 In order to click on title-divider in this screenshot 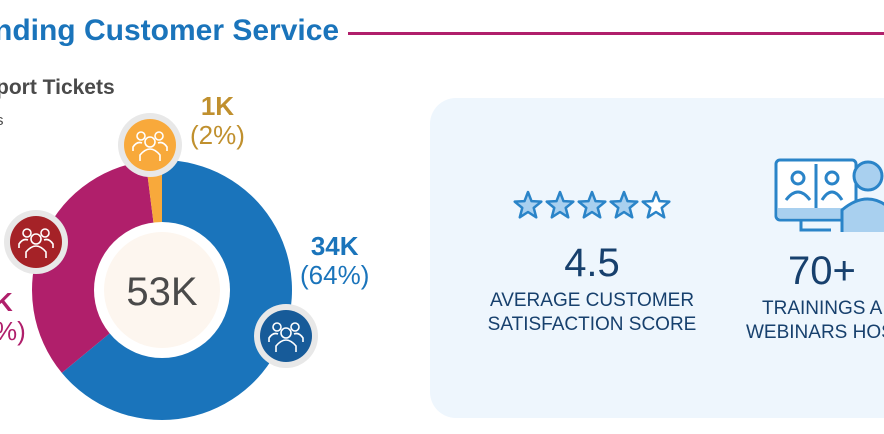, I will do `click(616, 33)`.